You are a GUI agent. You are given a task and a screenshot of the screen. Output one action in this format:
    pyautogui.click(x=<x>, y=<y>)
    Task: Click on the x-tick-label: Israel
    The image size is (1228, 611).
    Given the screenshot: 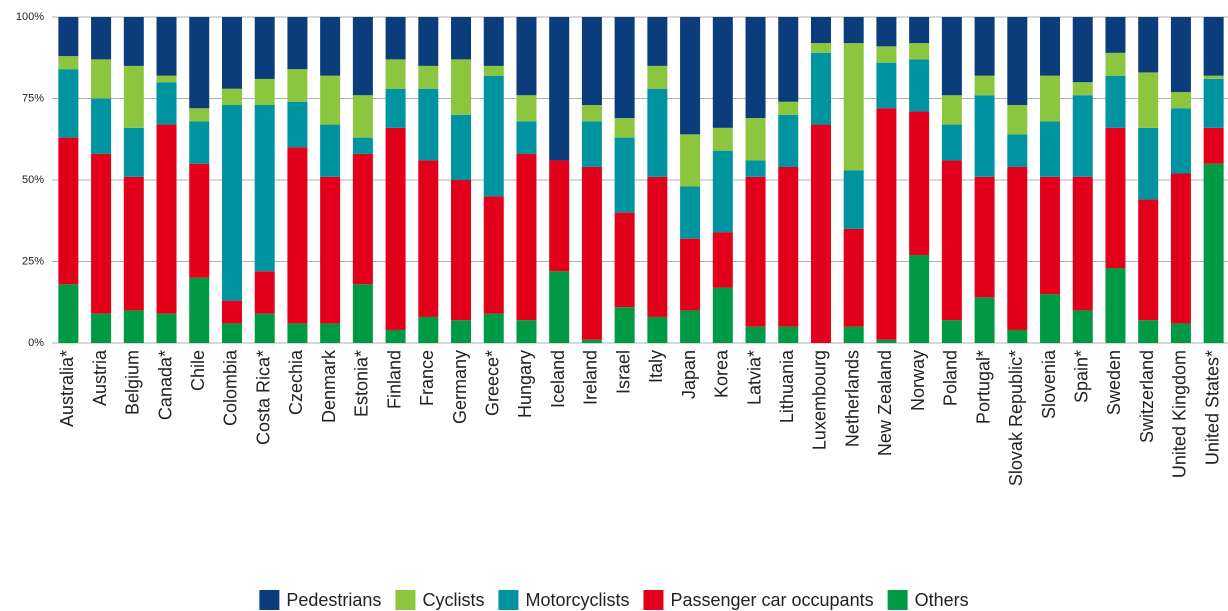 What is the action you would take?
    pyautogui.click(x=623, y=372)
    